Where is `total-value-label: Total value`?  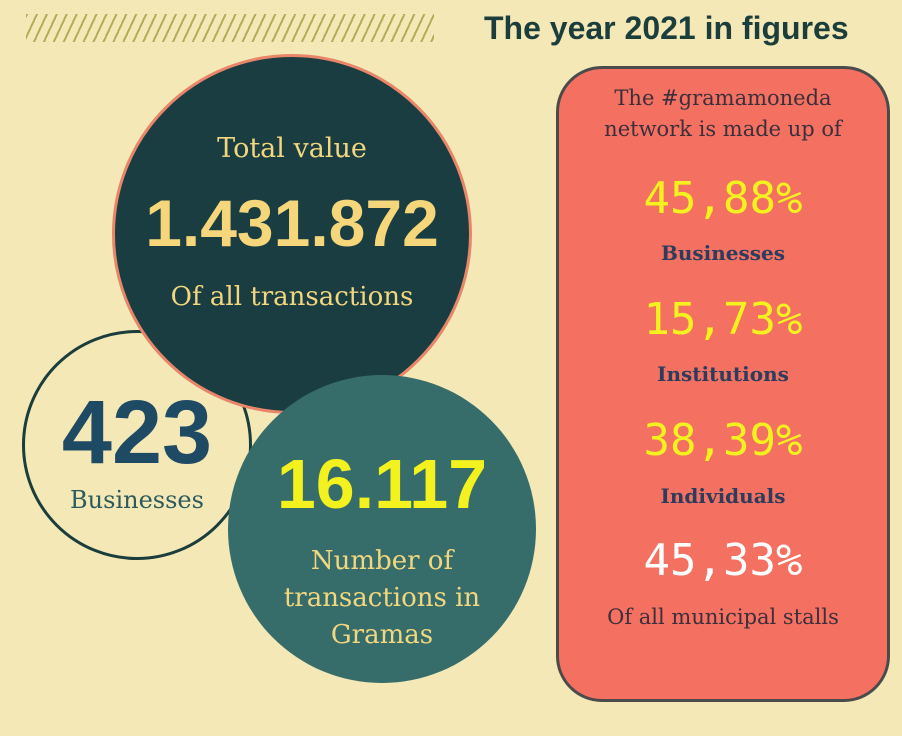 total-value-label: Total value is located at coordinates (292, 148).